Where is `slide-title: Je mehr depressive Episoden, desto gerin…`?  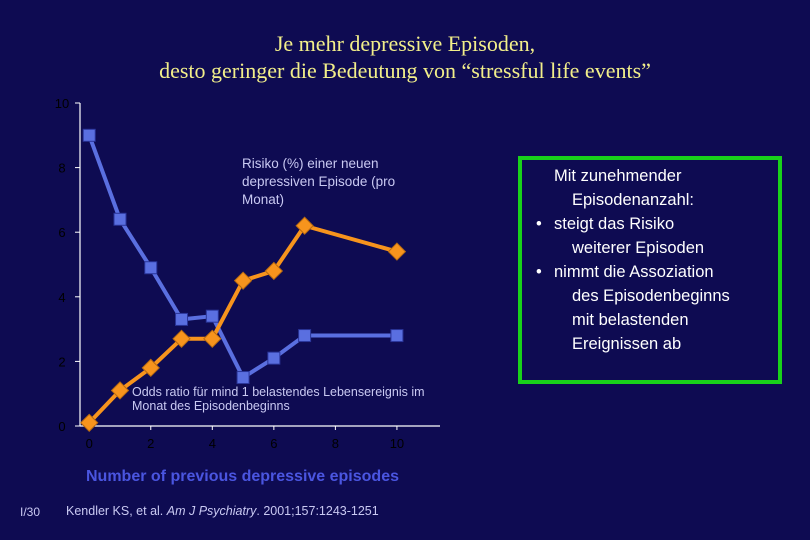 slide-title: Je mehr depressive Episoden, desto gerin… is located at coordinates (405, 57).